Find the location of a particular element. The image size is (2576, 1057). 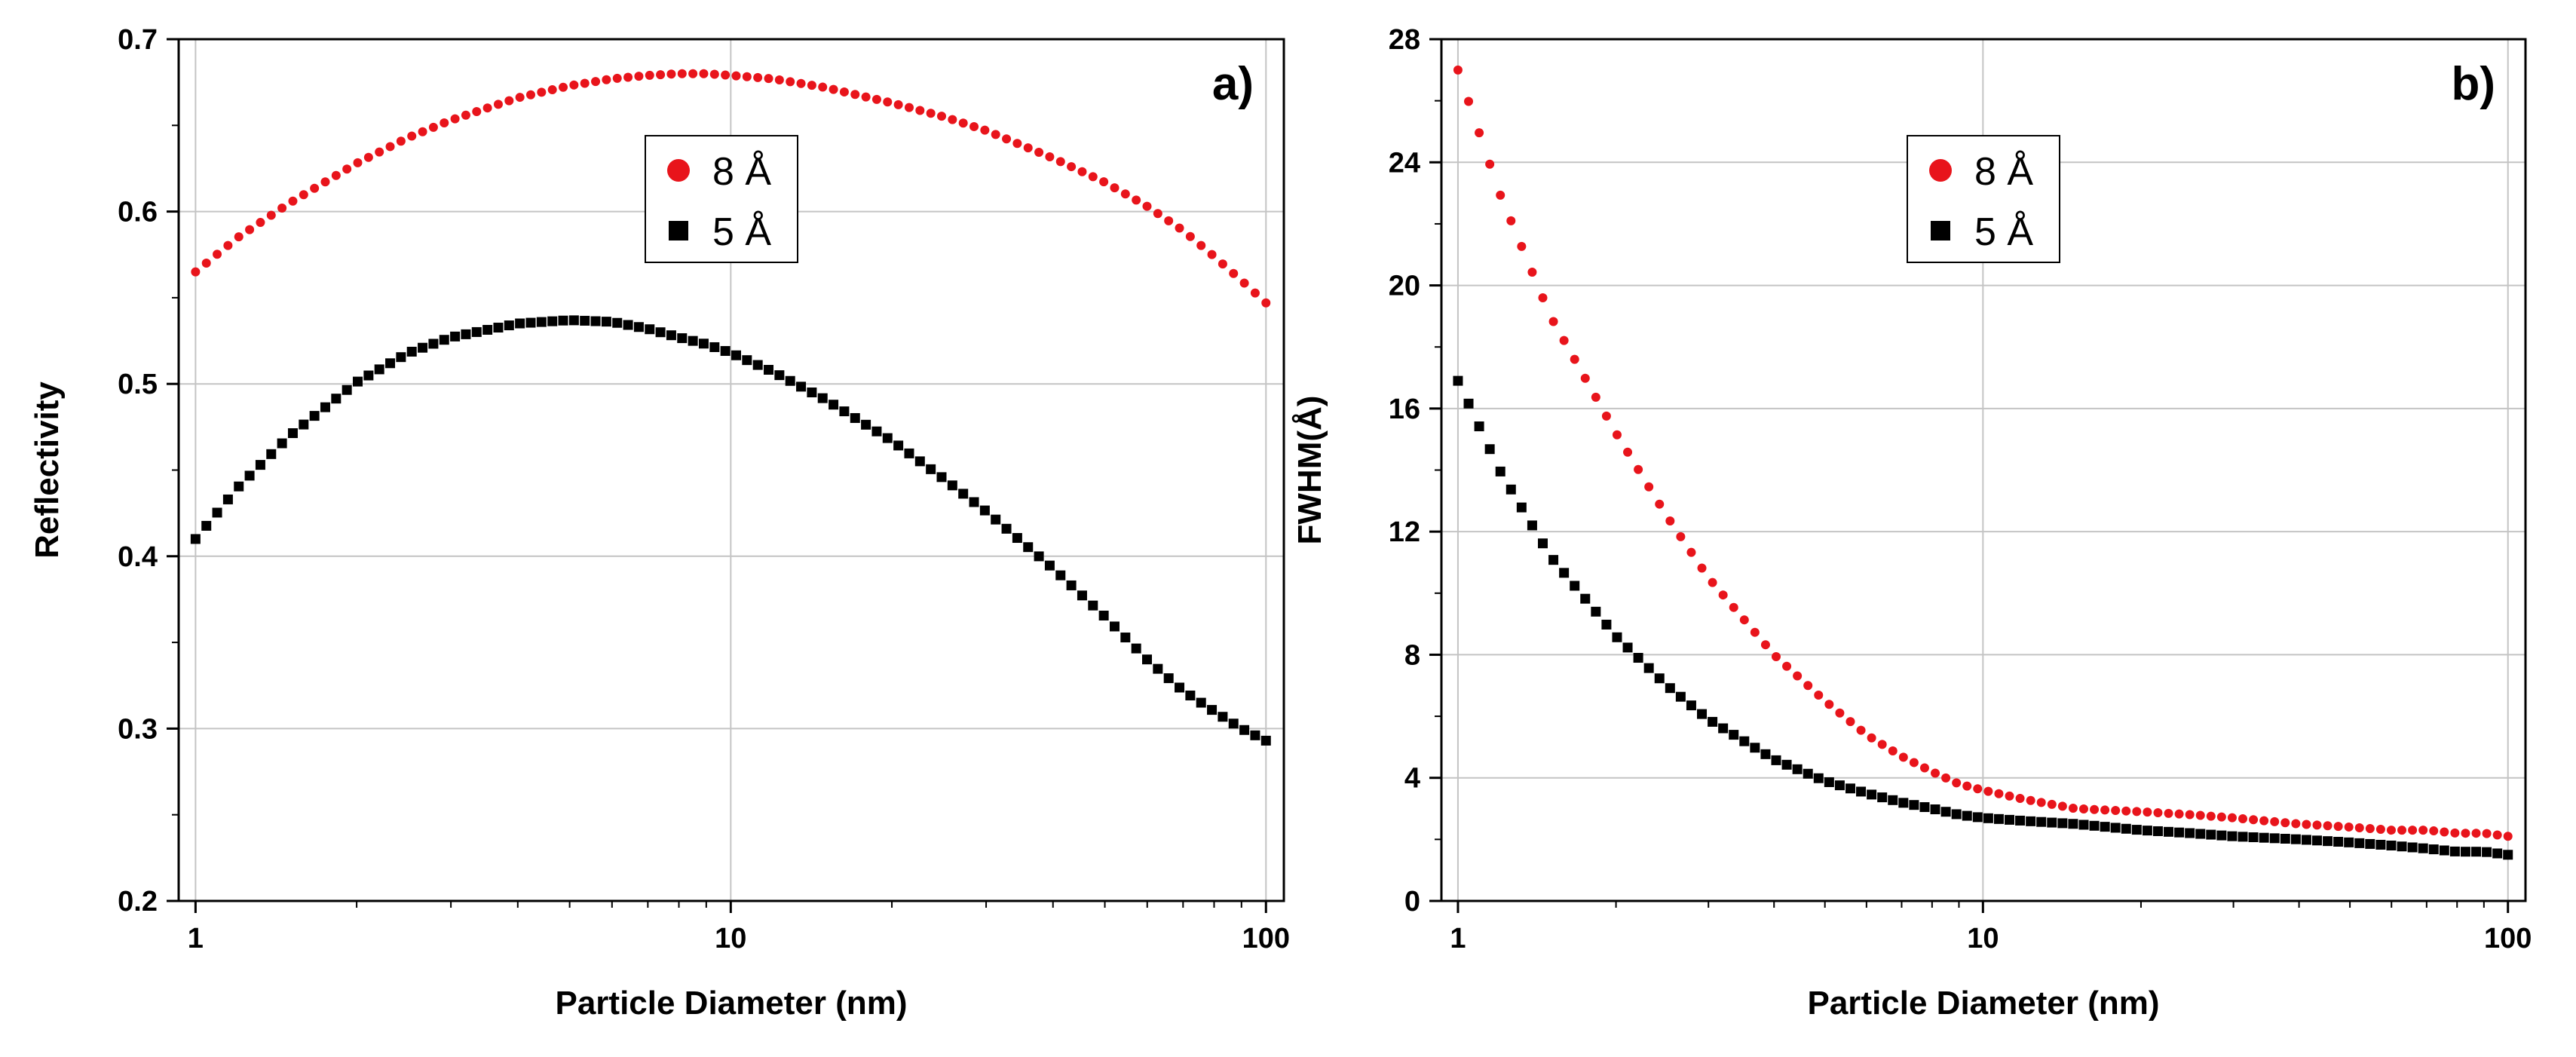

legend: 8 Å5 Å is located at coordinates (1983, 199).